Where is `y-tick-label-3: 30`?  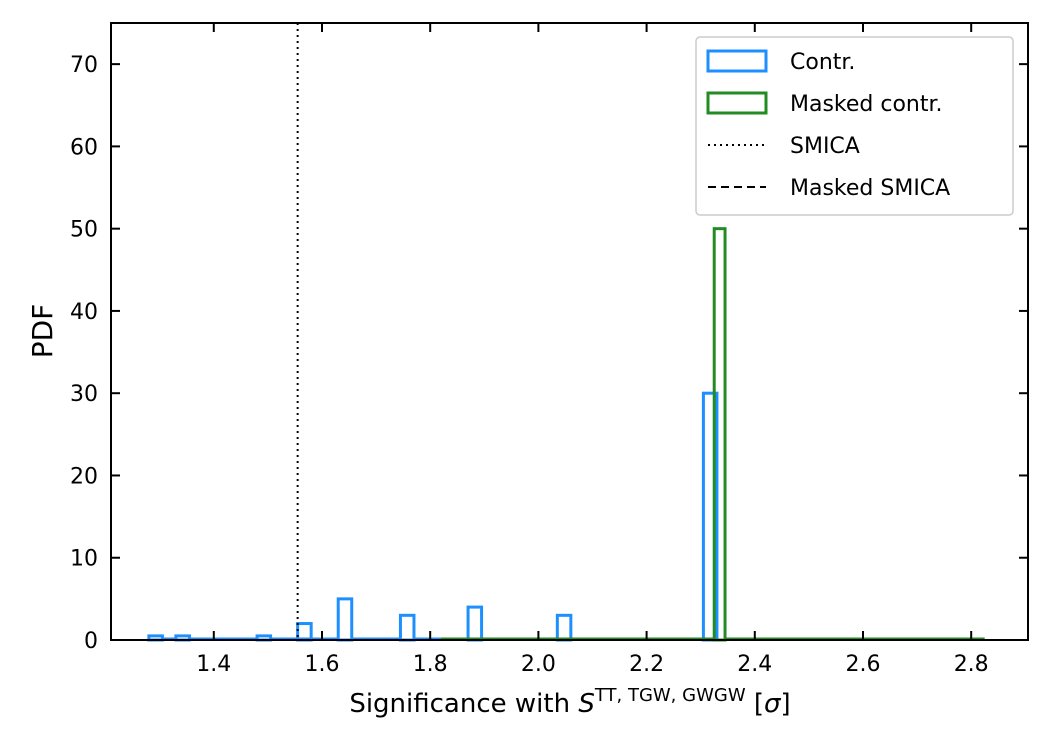 y-tick-label-3: 30 is located at coordinates (84, 394).